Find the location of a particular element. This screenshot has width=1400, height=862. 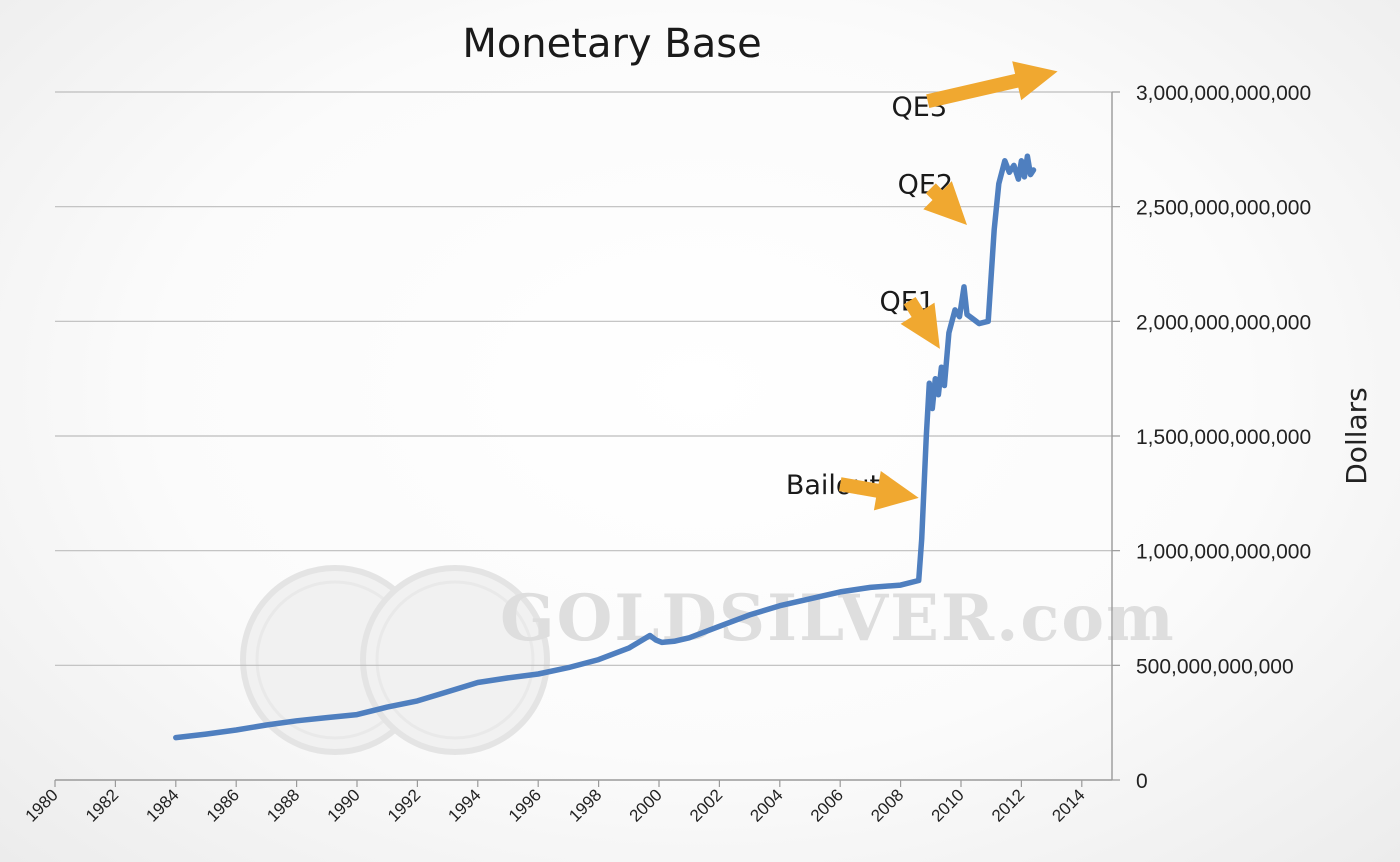

x-tick-label-6: 1992 is located at coordinates (404, 805).